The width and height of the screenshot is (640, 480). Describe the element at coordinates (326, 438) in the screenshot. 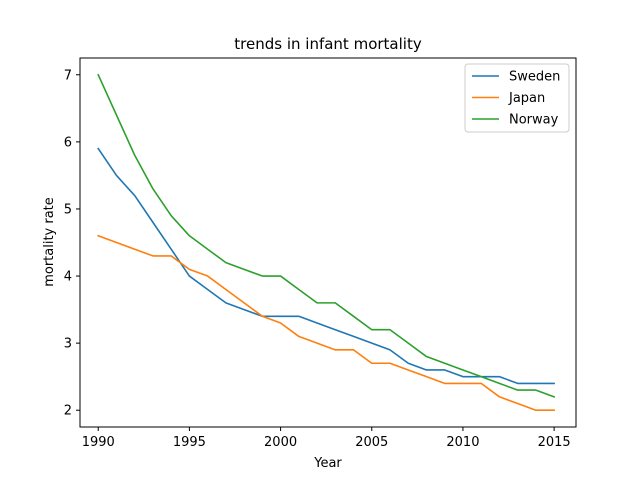

I see `x-axis-ticks: 1990 1995 2000 2005 2010 2015` at that location.